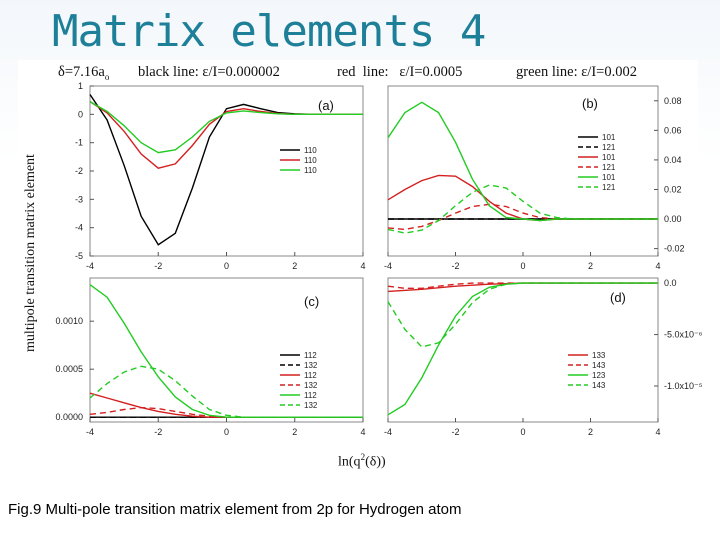 The width and height of the screenshot is (720, 540). What do you see at coordinates (79, 143) in the screenshot?
I see `y-tick-label: -1` at bounding box center [79, 143].